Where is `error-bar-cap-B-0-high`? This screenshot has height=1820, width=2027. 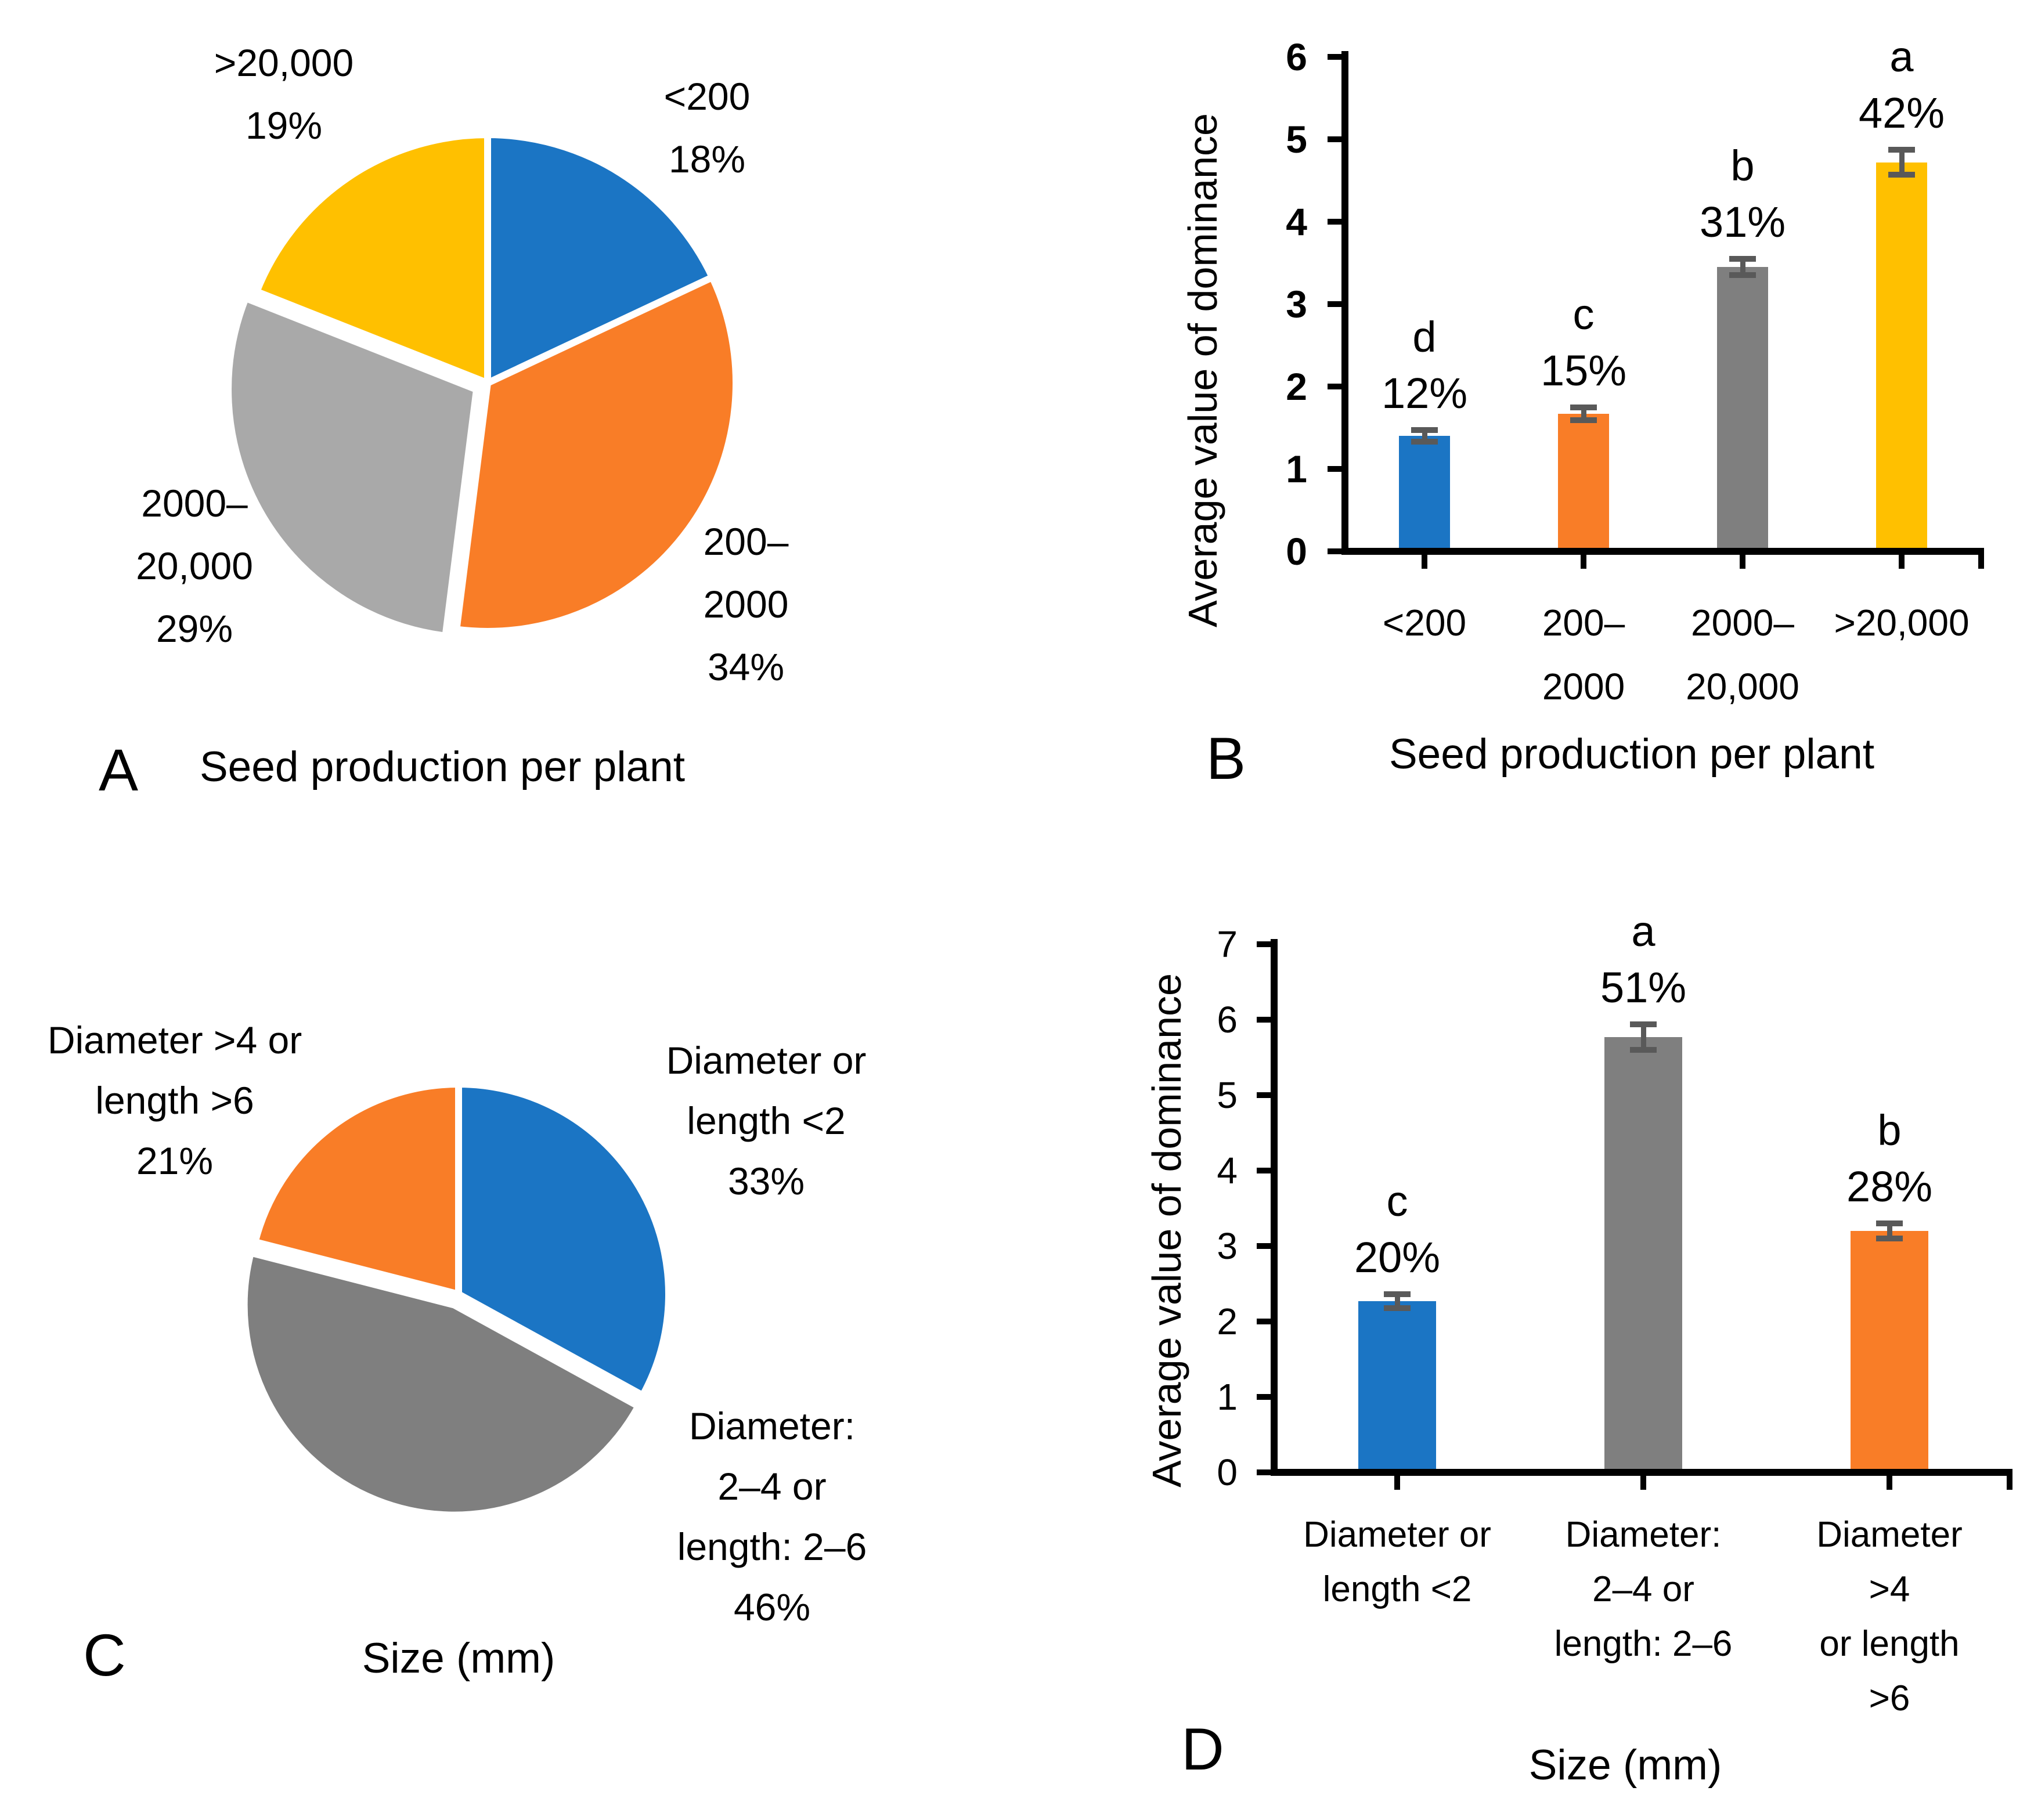 error-bar-cap-B-0-high is located at coordinates (1425, 431).